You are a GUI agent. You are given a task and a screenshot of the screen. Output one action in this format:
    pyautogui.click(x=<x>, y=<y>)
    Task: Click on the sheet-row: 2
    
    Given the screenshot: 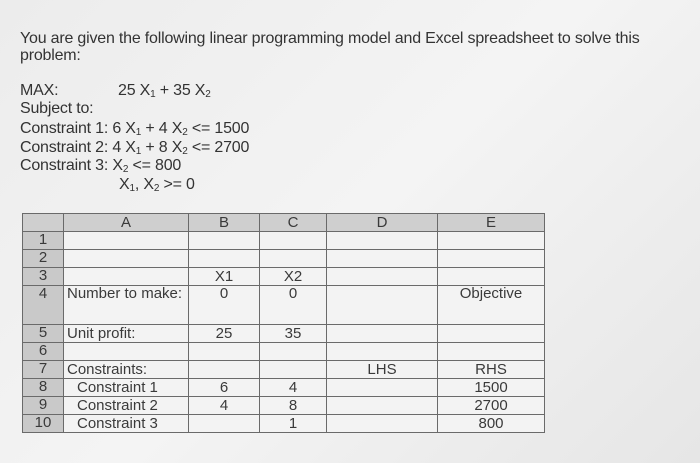 What is the action you would take?
    pyautogui.click(x=283, y=258)
    